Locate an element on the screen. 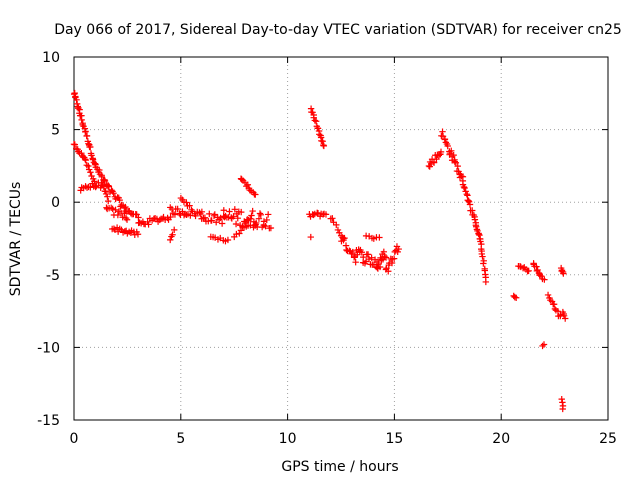  y-tick-label: 10 is located at coordinates (51, 58).